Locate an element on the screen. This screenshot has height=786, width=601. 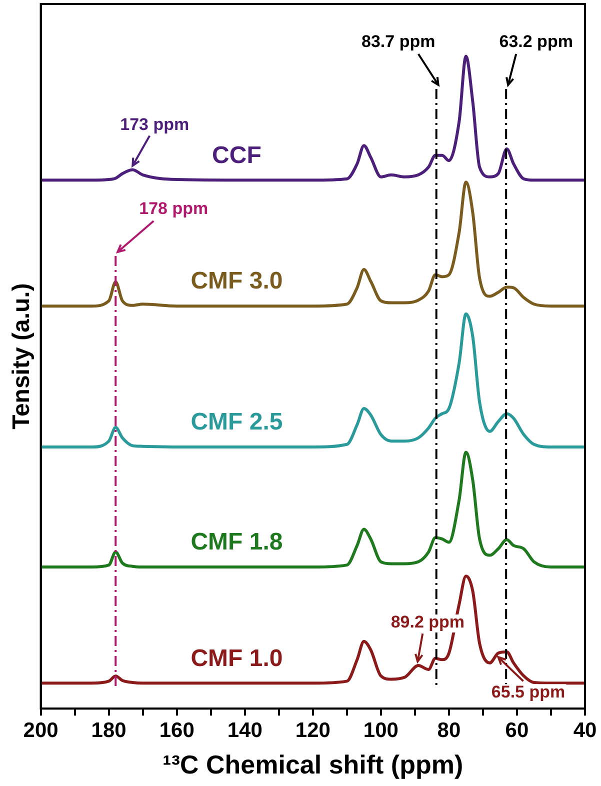
annotation: 65.5 ppm is located at coordinates (528, 692).